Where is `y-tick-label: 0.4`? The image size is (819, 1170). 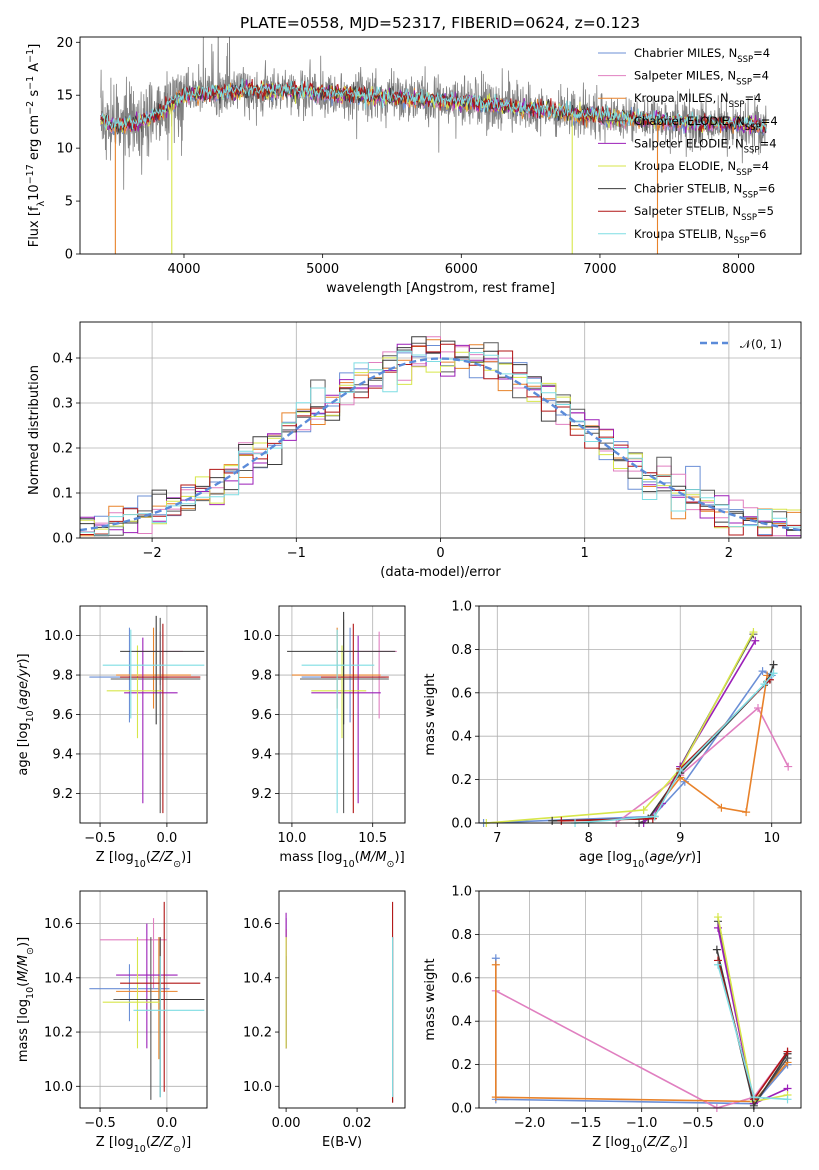
y-tick-label: 0.4 is located at coordinates (461, 1022).